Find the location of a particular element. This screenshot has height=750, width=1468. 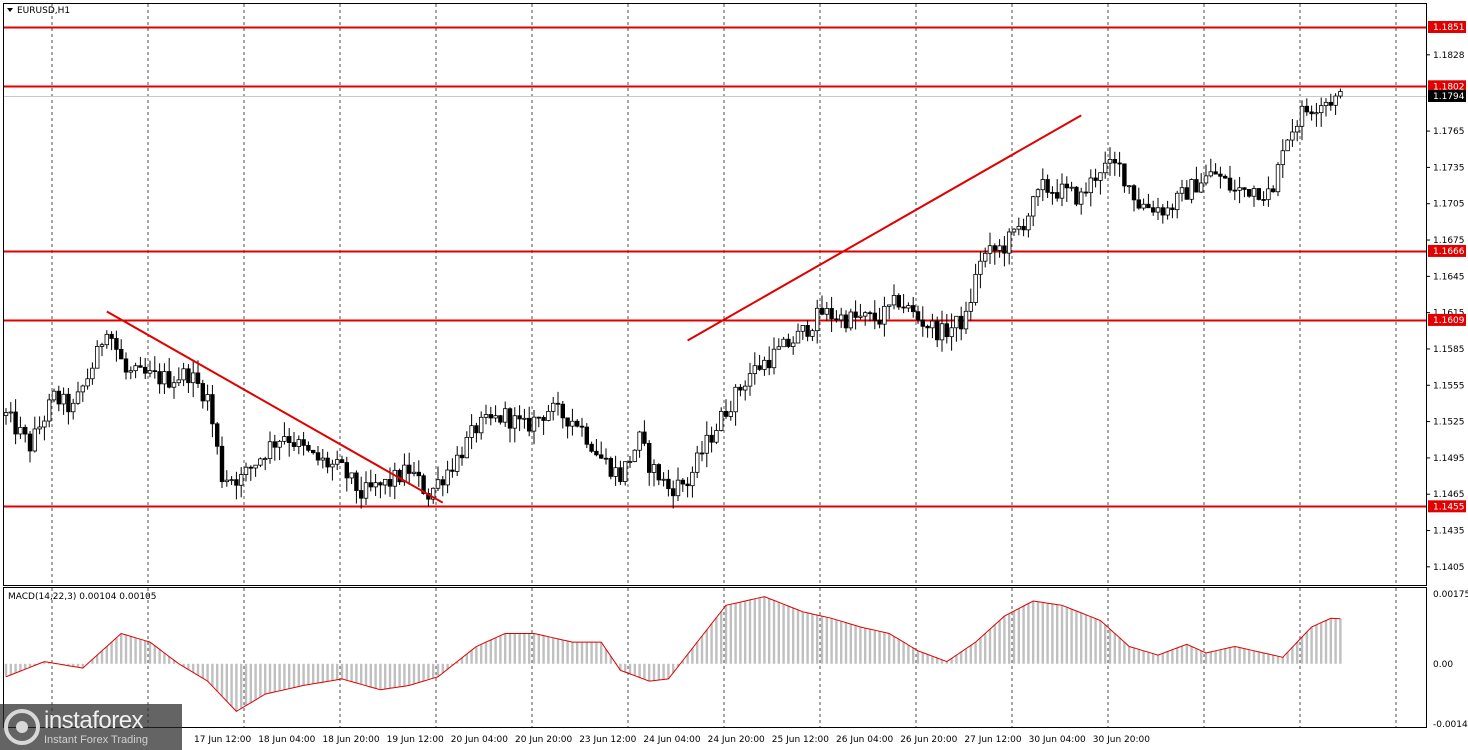

trendline-descending is located at coordinates (275, 407).